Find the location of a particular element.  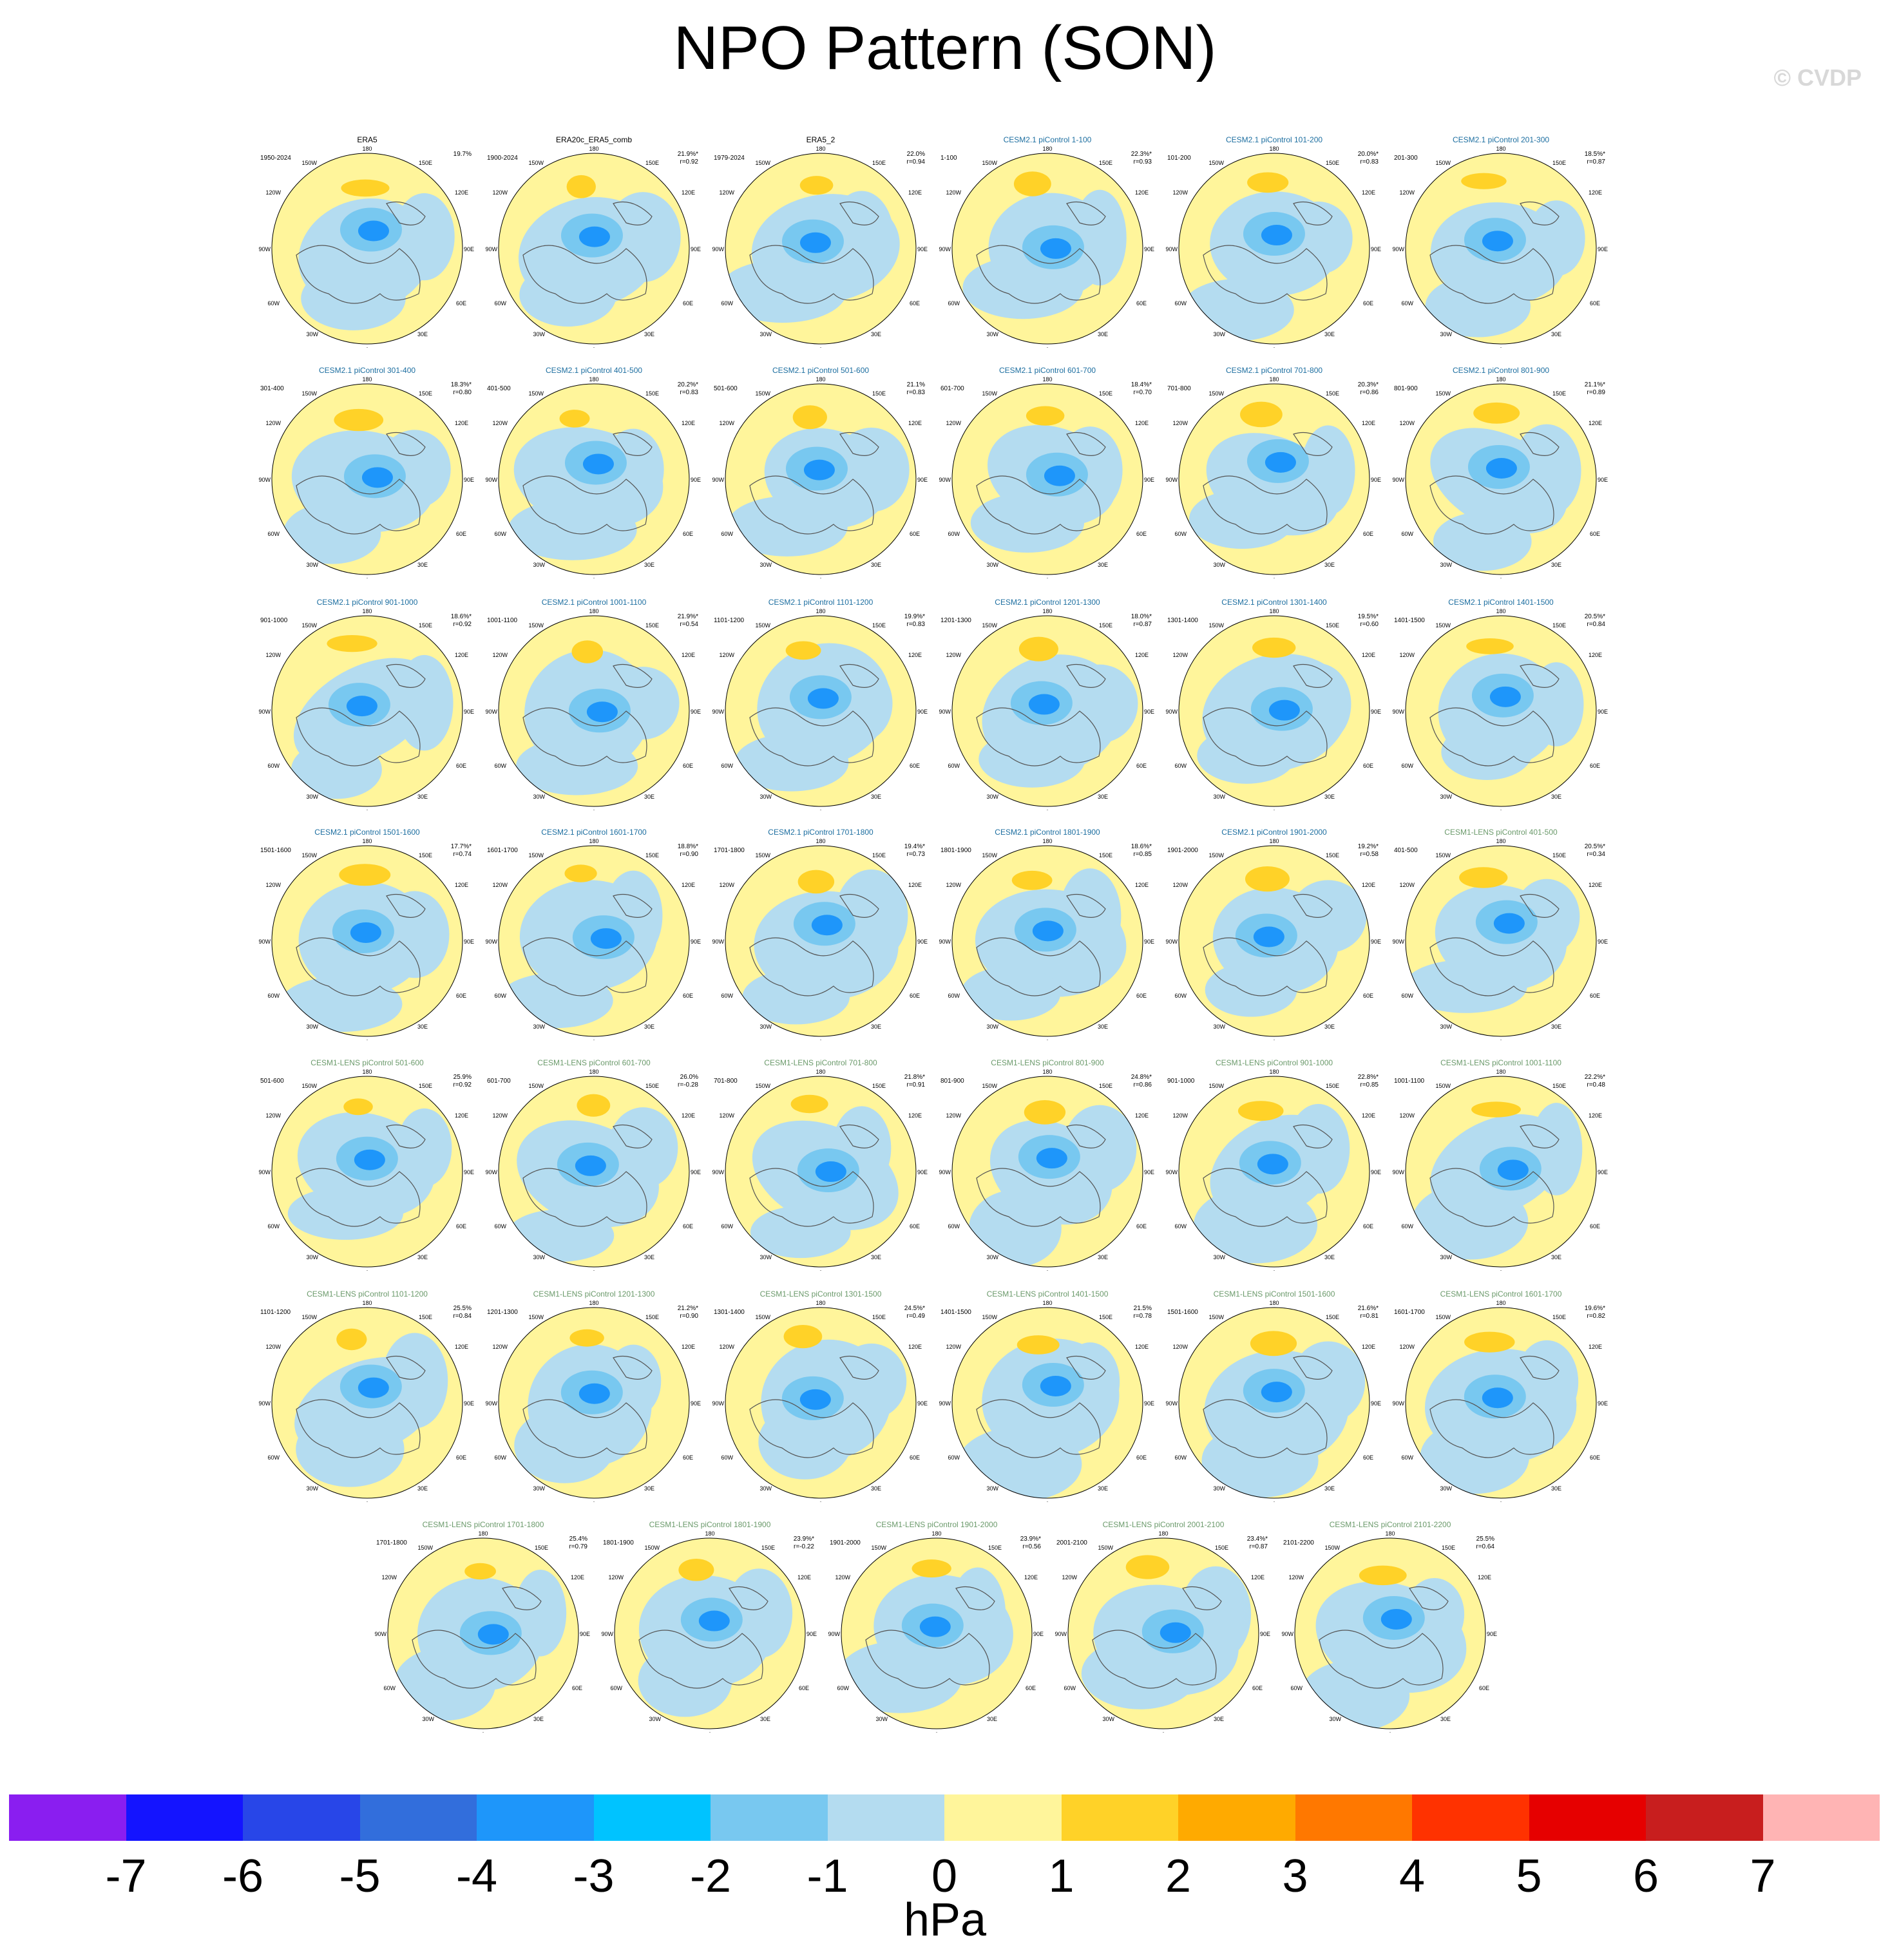

panel-title: ERA20c_ERA5_comb is located at coordinates (594, 139).